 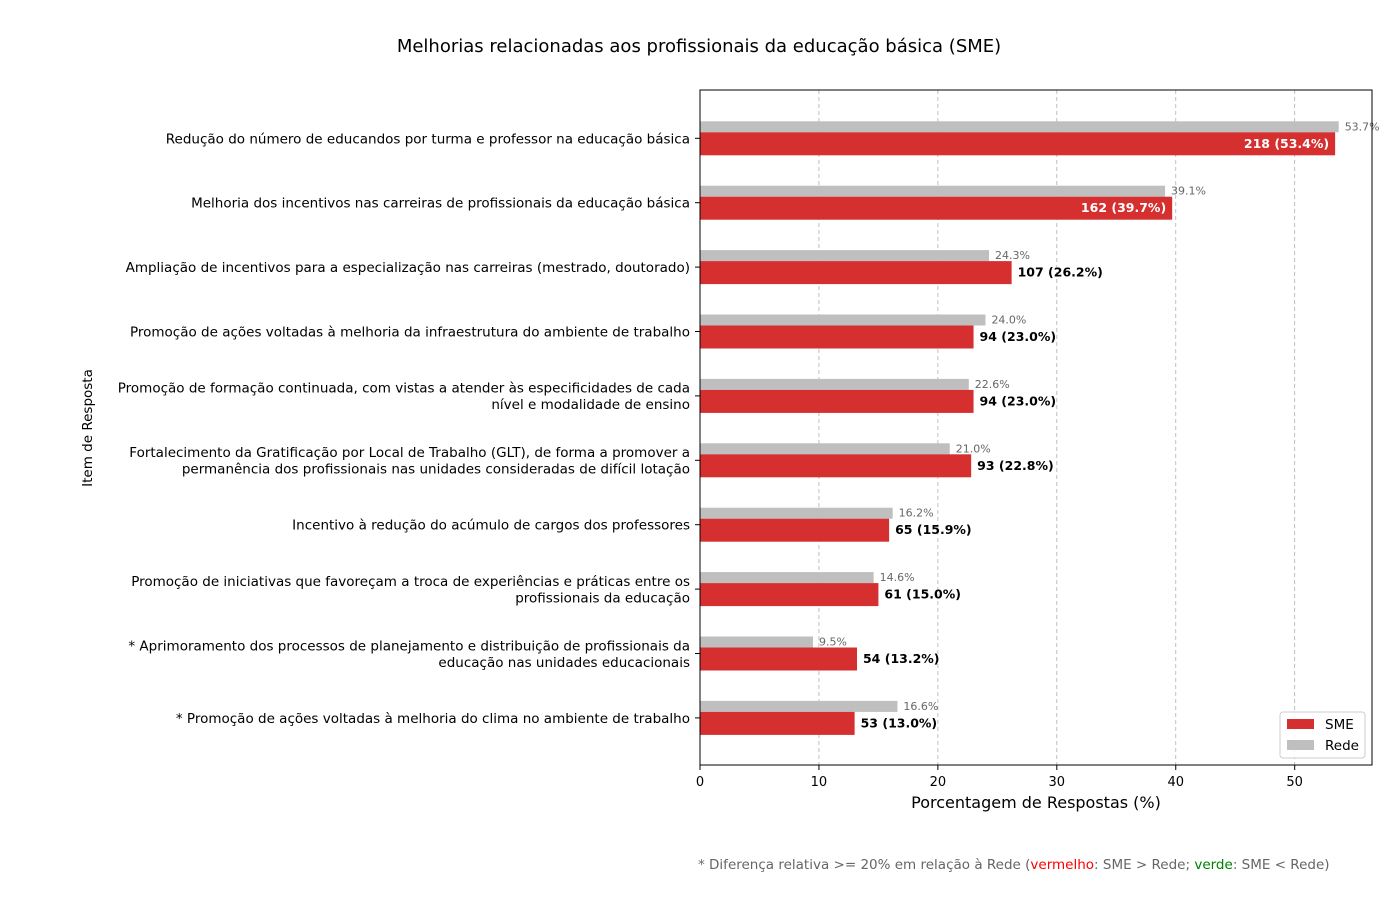 What do you see at coordinates (1057, 782) in the screenshot?
I see `x-tick-label: 30` at bounding box center [1057, 782].